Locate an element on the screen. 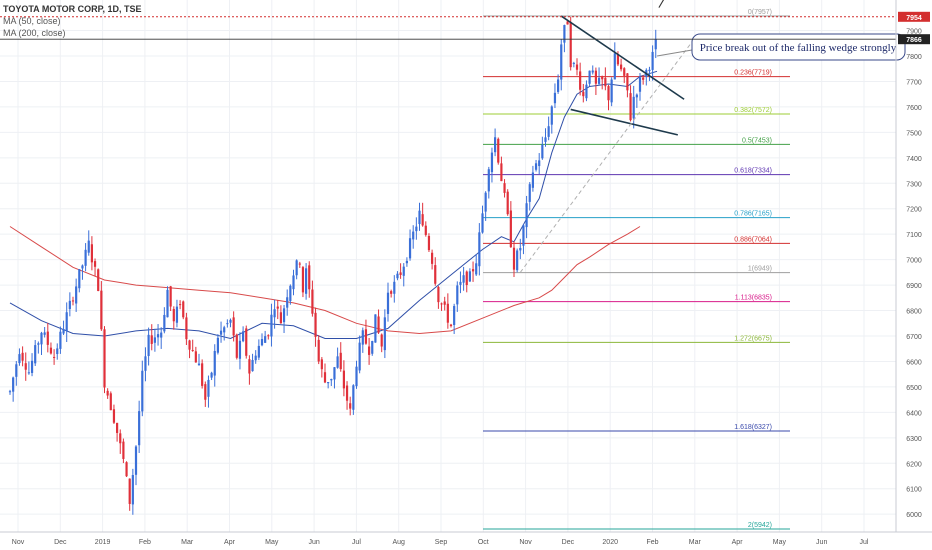 This screenshot has width=932, height=550. high-price-tag is located at coordinates (914, 16).